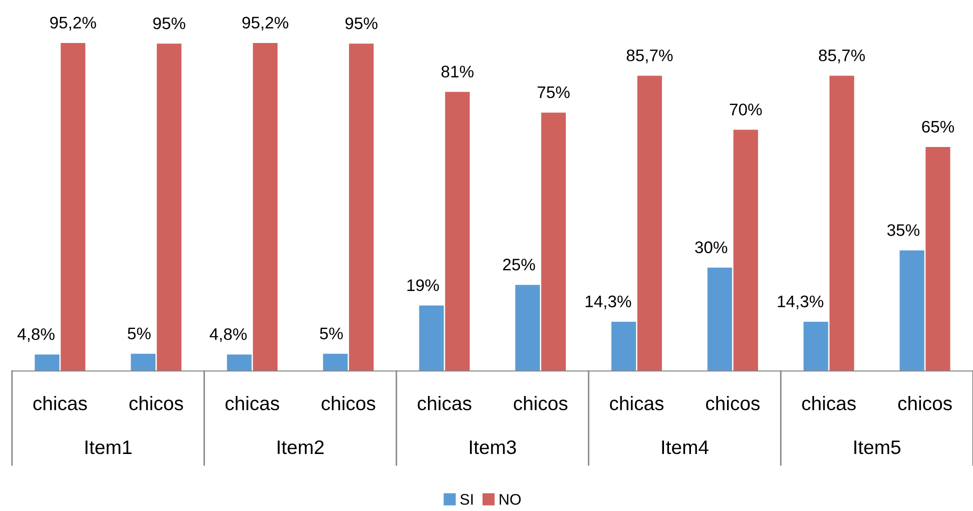 This screenshot has height=511, width=973. I want to click on data-label: 35%, so click(903, 230).